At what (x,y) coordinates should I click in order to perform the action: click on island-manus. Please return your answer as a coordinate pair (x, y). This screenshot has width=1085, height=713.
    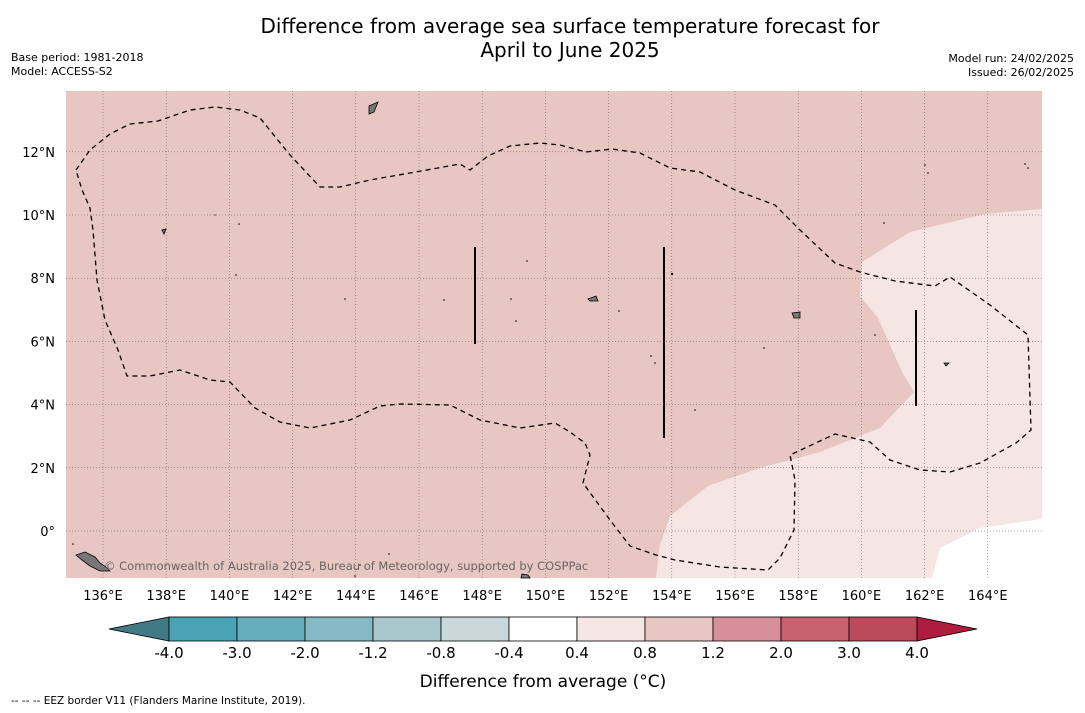
    Looking at the image, I should click on (525, 576).